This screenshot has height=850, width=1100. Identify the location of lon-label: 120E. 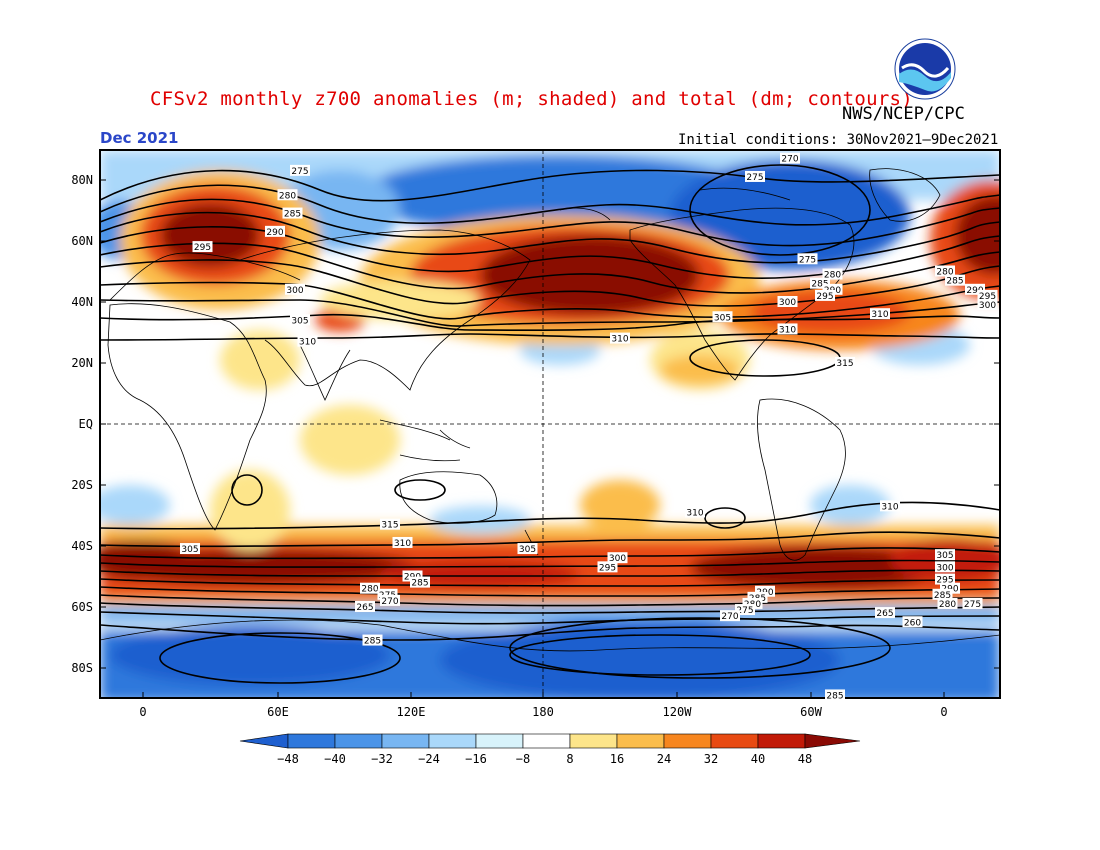
(411, 712).